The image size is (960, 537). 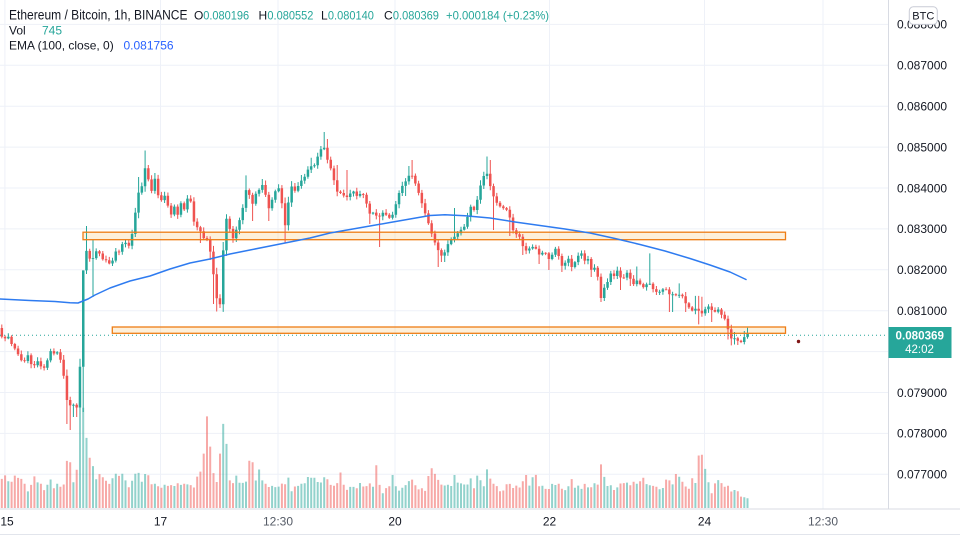 What do you see at coordinates (550, 522) in the screenshot?
I see `svg-text: 22` at bounding box center [550, 522].